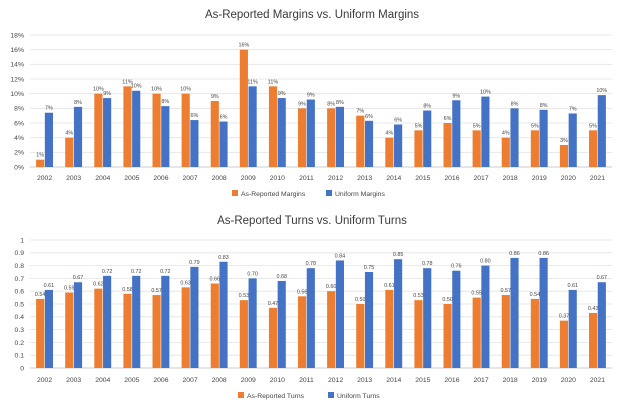 The image size is (624, 417). Describe the element at coordinates (564, 141) in the screenshot. I see `data-label: 3%` at that location.